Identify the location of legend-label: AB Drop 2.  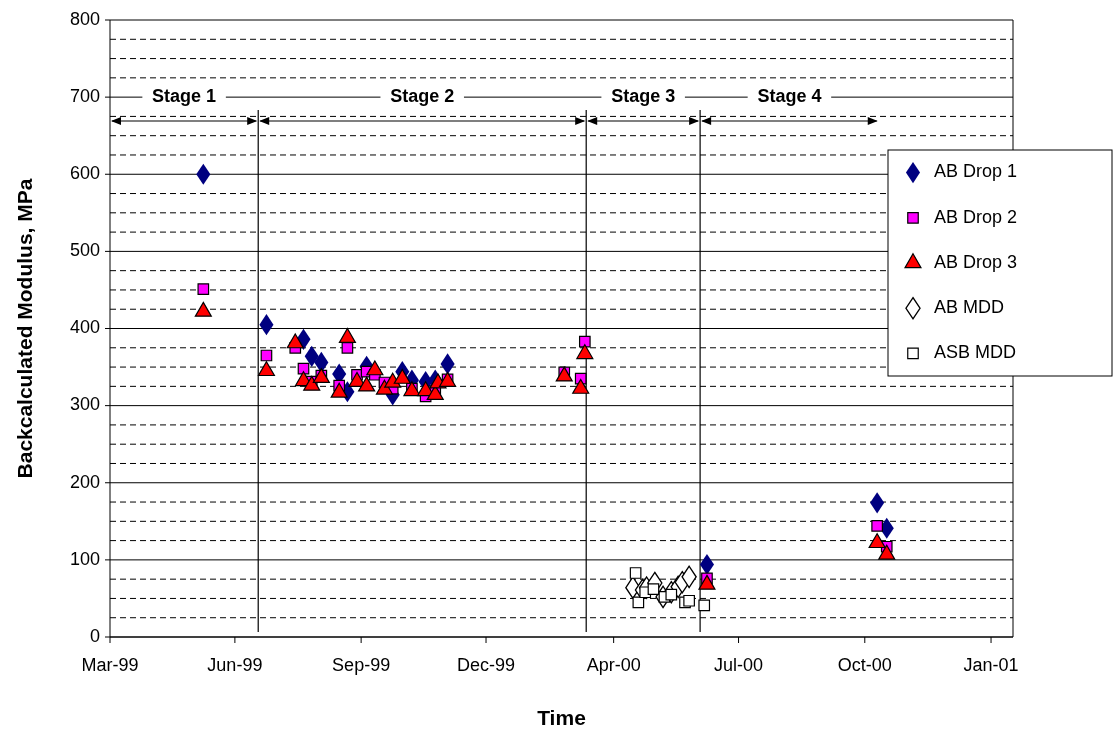
(976, 216).